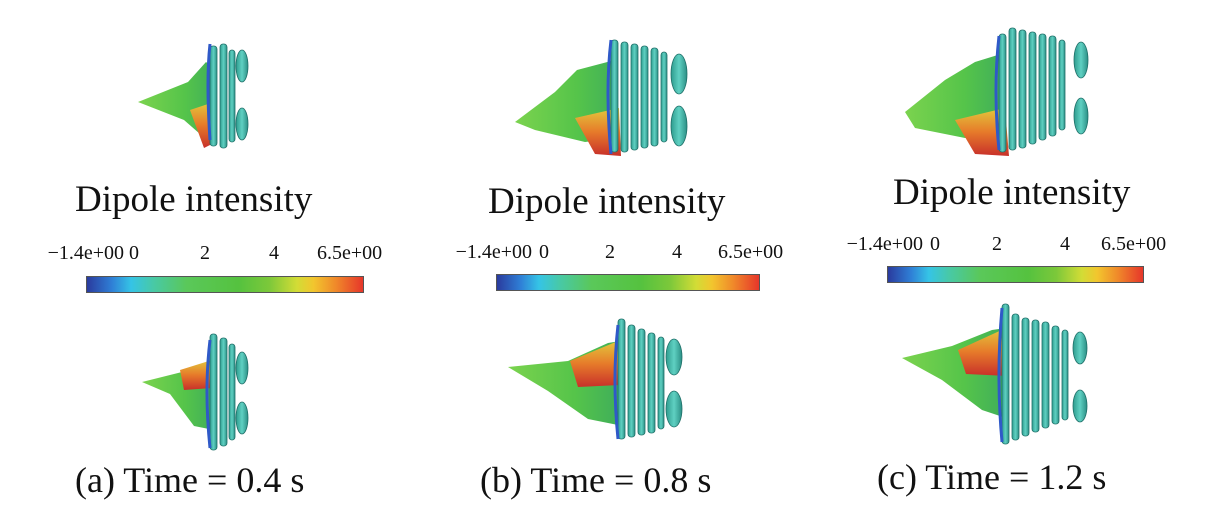  What do you see at coordinates (596, 480) in the screenshot?
I see `panel-caption: (b) Time = 0.8 s` at bounding box center [596, 480].